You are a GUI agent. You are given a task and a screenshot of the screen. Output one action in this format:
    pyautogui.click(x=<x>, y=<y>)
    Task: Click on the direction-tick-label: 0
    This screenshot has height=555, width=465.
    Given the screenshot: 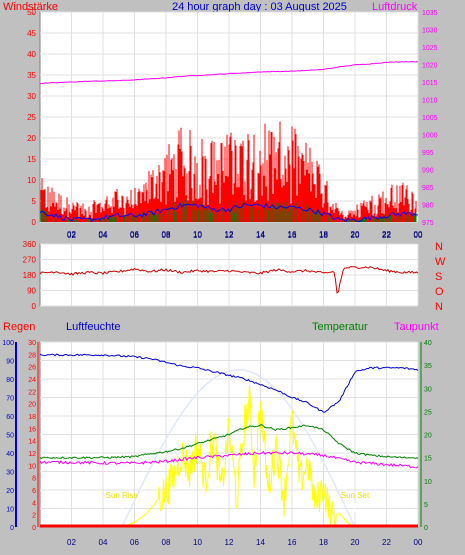 What is the action you would take?
    pyautogui.click(x=34, y=306)
    